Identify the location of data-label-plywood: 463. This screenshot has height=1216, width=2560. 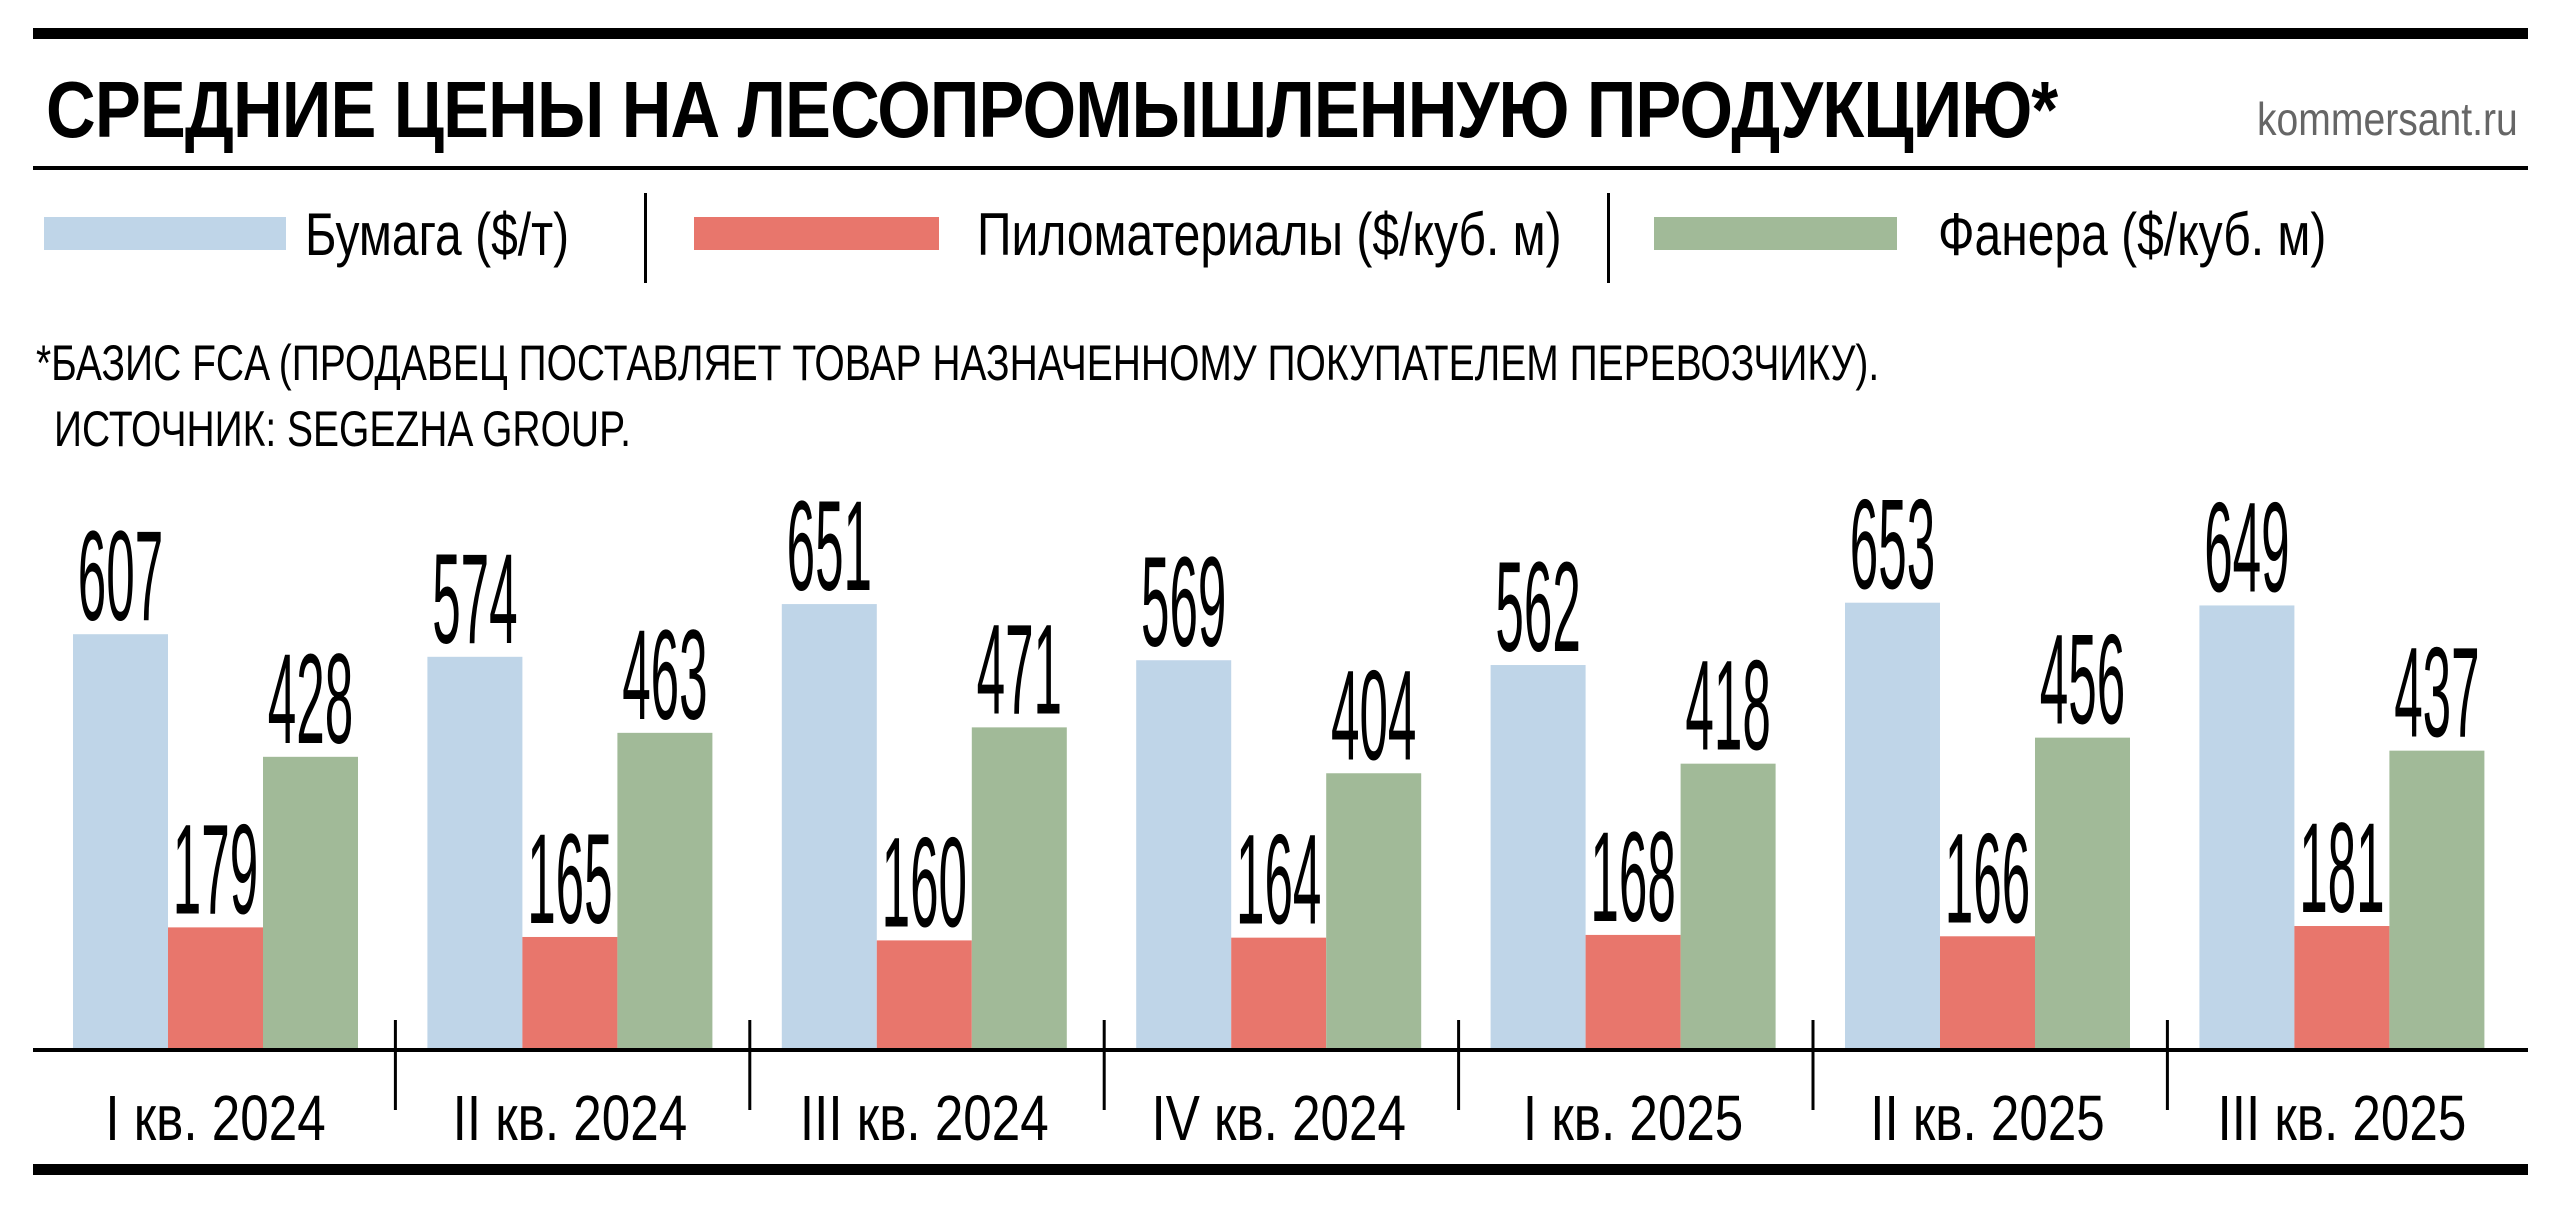
(664, 674).